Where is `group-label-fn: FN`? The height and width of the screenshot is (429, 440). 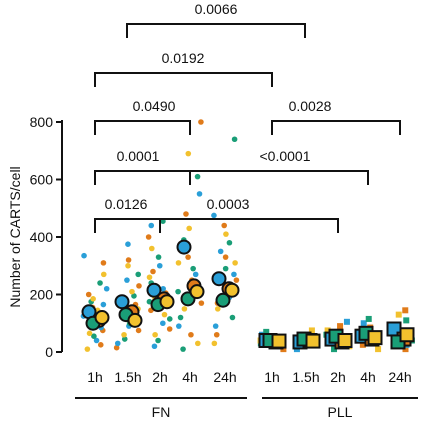
group-label-fn: FN is located at coordinates (161, 412).